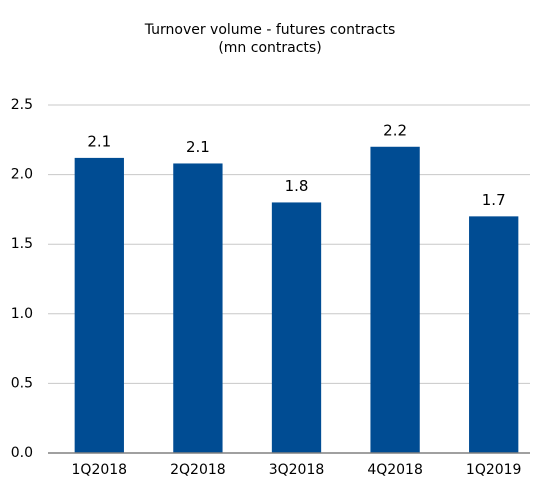  Describe the element at coordinates (494, 200) in the screenshot. I see `data-label: 1.7` at that location.